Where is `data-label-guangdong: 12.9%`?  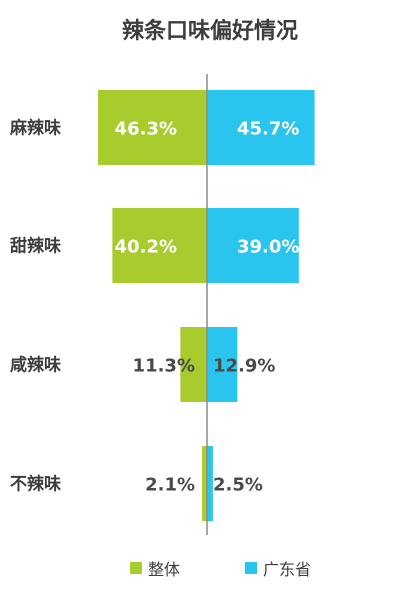 data-label-guangdong: 12.9% is located at coordinates (244, 366).